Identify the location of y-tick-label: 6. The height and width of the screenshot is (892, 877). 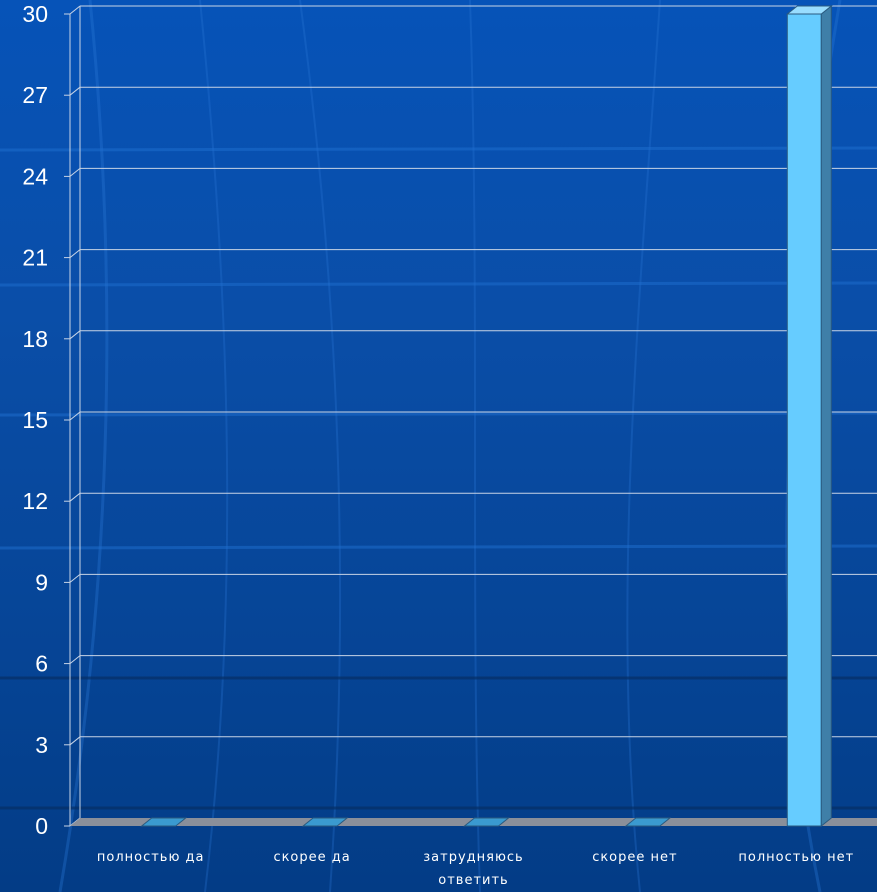
(41, 664).